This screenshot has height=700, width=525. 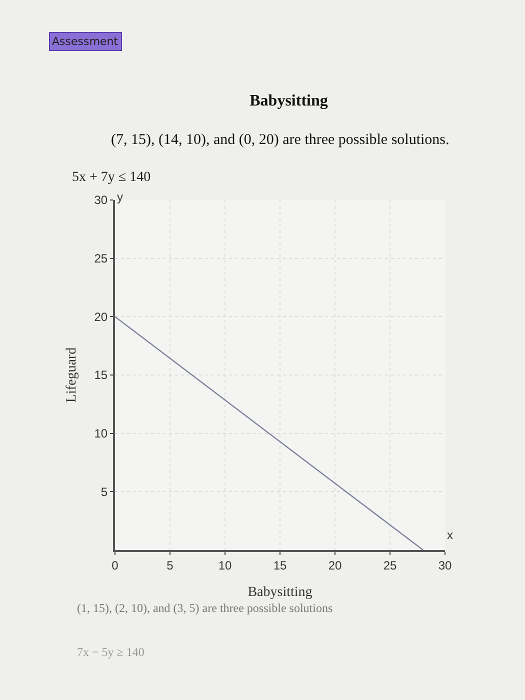 I want to click on text: 7x − 5y ≥ 140, so click(x=110, y=652).